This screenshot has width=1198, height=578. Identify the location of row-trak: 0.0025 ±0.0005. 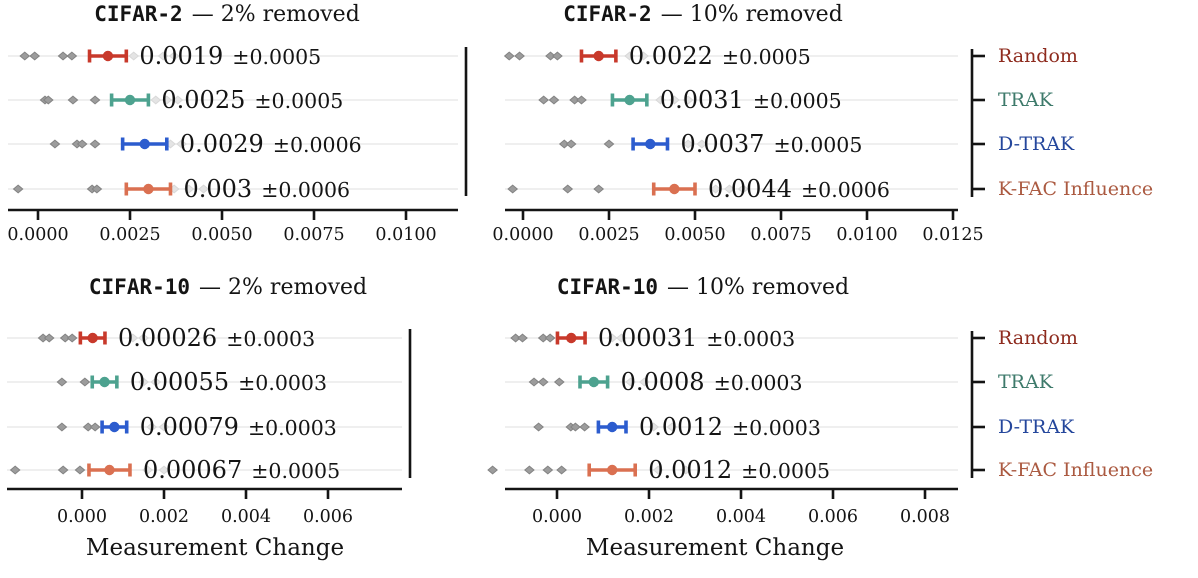
(191, 100).